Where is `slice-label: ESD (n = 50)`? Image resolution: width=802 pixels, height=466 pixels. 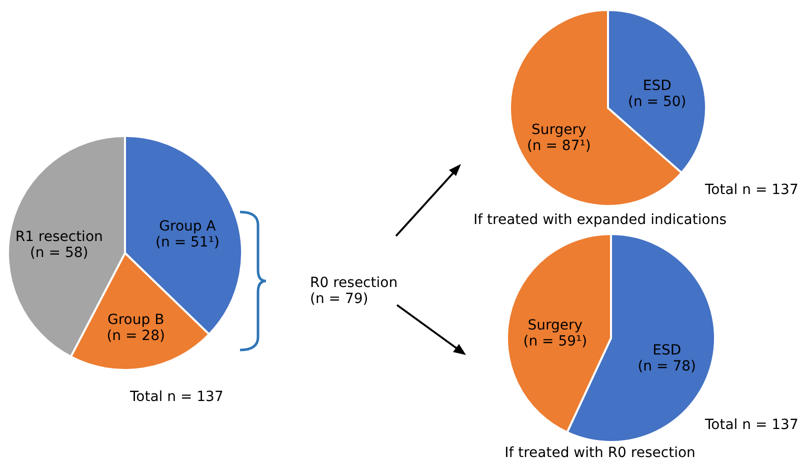
slice-label: ESD (n = 50) is located at coordinates (657, 94).